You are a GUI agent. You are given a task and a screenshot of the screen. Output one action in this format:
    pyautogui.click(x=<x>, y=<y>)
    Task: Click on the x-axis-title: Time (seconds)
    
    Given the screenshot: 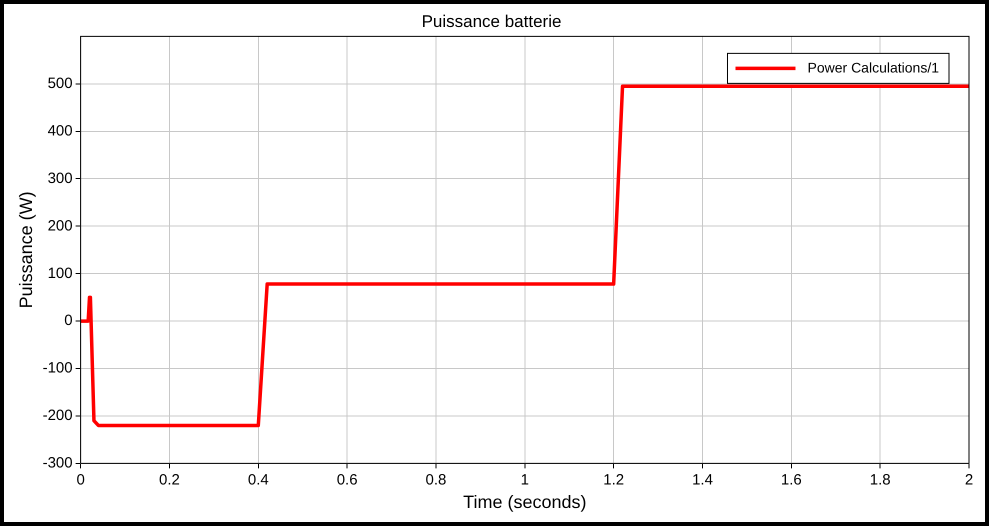 What is the action you would take?
    pyautogui.click(x=524, y=502)
    